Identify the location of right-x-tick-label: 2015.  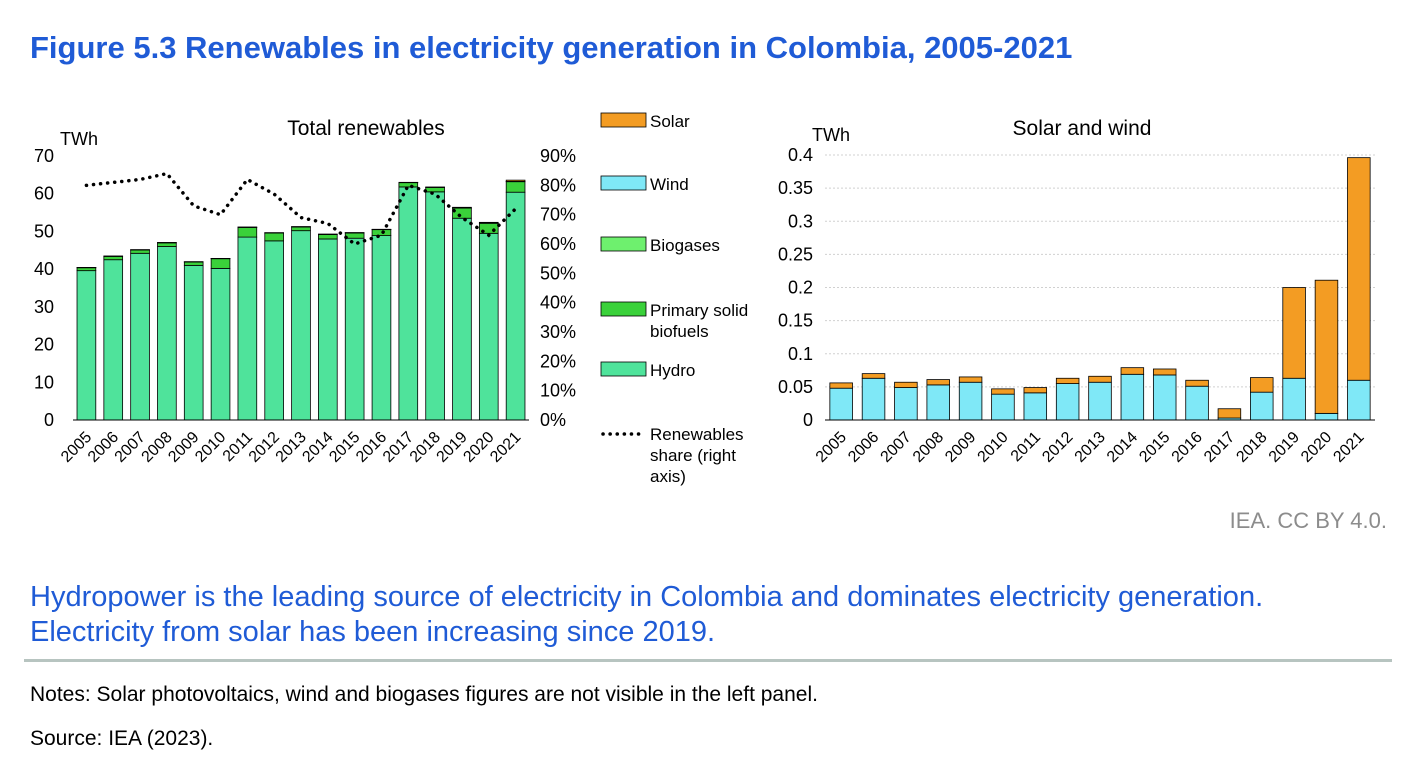
(1154, 447).